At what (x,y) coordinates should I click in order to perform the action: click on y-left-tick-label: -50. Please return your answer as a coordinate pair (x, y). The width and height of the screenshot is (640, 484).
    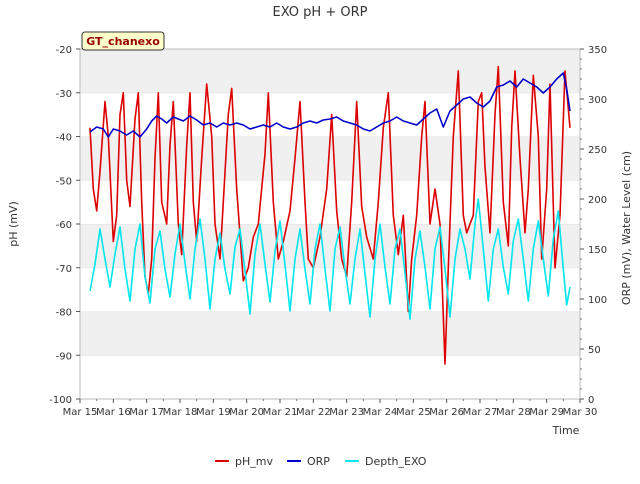
    Looking at the image, I should click on (64, 181).